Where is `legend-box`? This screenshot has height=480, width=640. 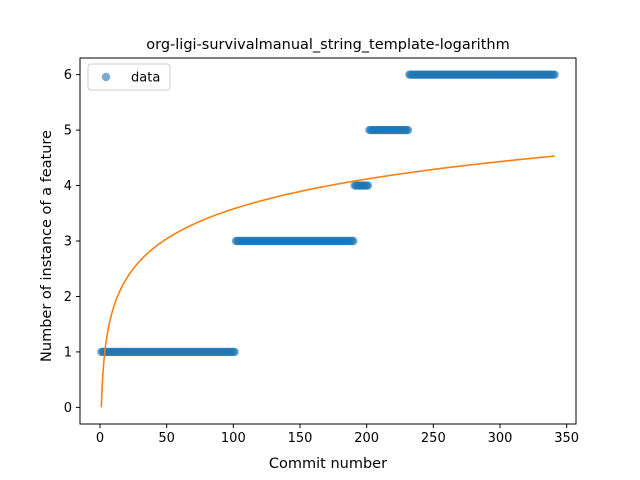
legend-box is located at coordinates (129, 77).